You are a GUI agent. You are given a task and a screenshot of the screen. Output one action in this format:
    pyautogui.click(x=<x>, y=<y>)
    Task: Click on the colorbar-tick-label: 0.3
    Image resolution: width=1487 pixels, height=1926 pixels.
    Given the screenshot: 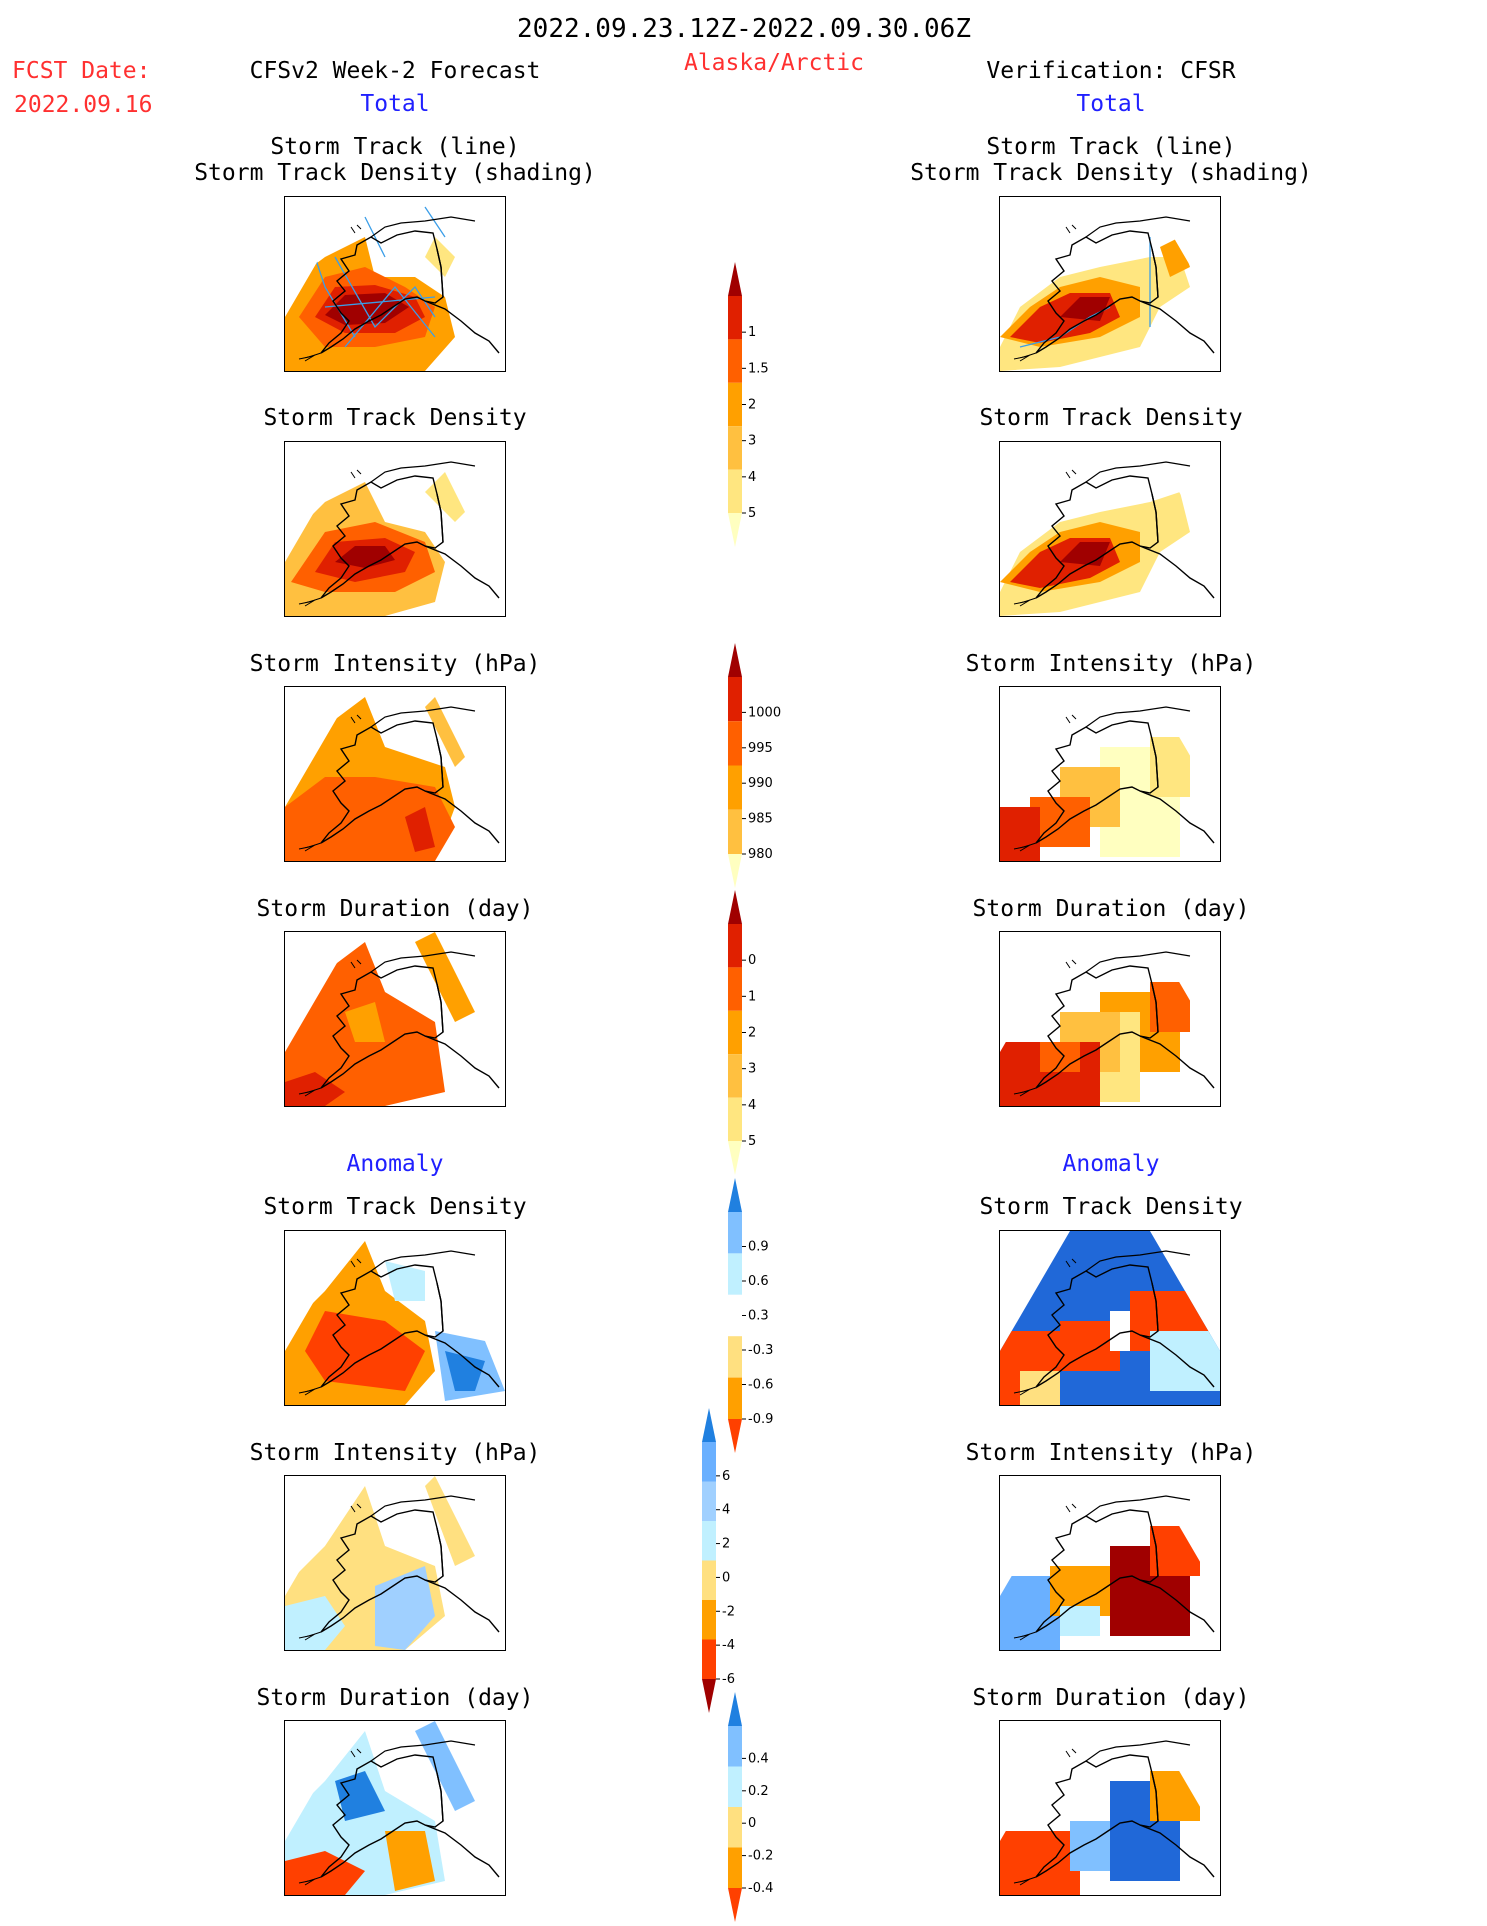 What is the action you would take?
    pyautogui.click(x=758, y=1316)
    